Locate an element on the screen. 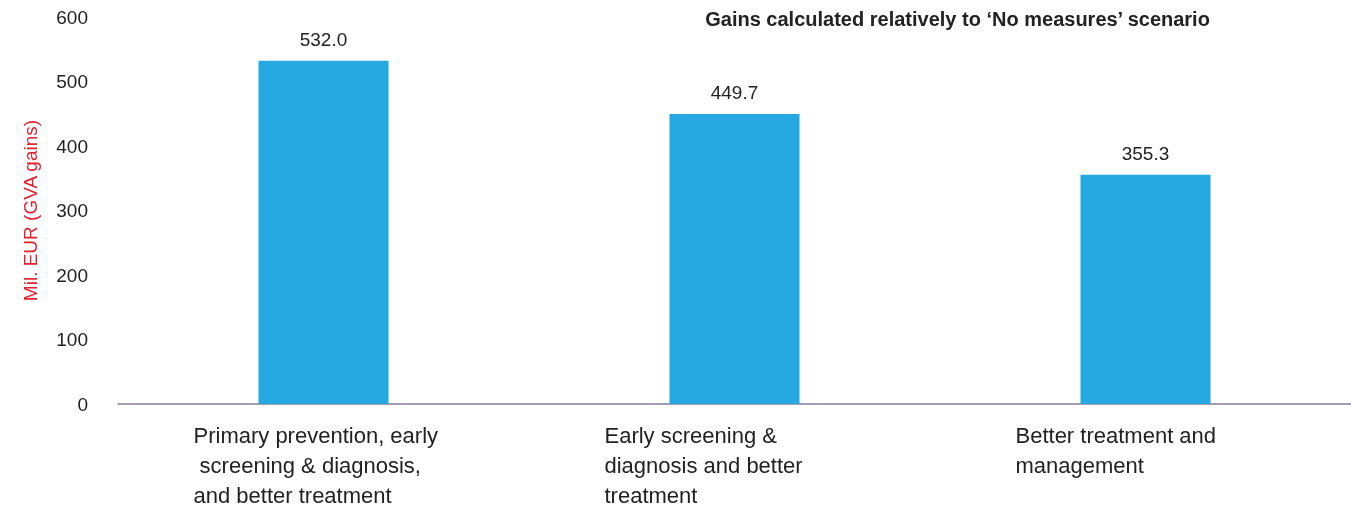 The height and width of the screenshot is (532, 1351). x-tick-label: Better treatment and management is located at coordinates (1119, 450).